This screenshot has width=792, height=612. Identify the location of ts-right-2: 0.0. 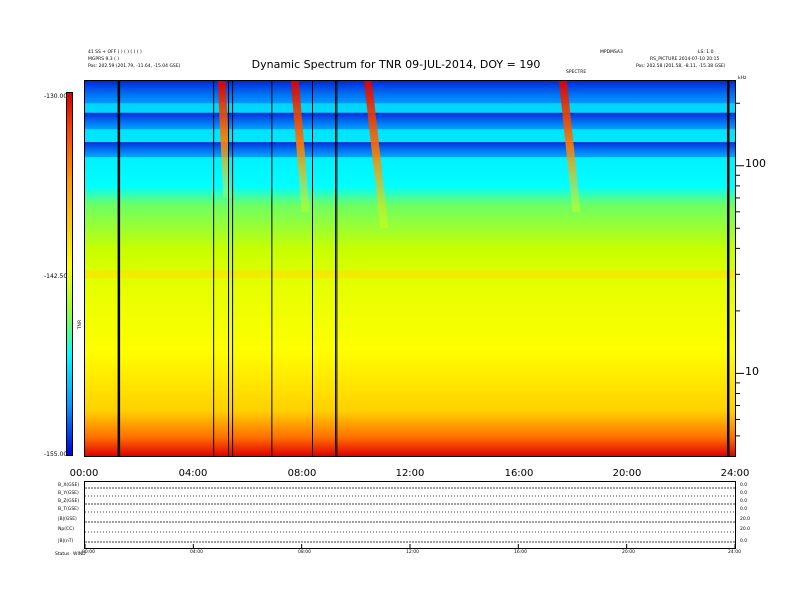
(744, 501).